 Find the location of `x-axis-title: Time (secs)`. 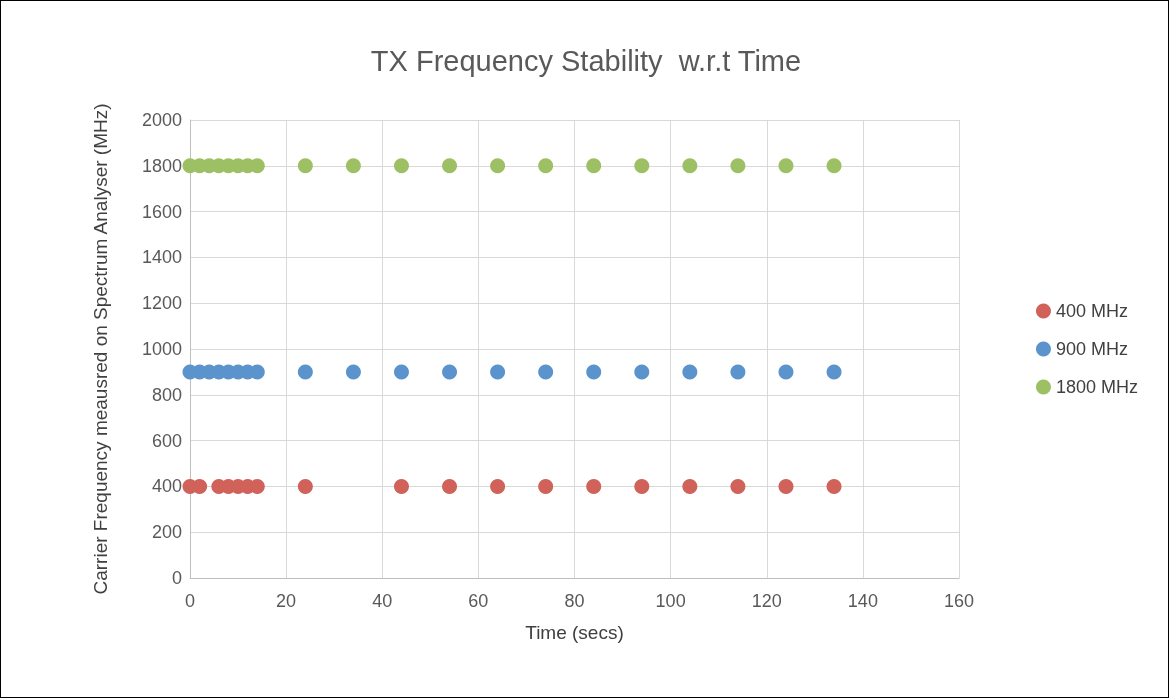

x-axis-title: Time (secs) is located at coordinates (574, 632).